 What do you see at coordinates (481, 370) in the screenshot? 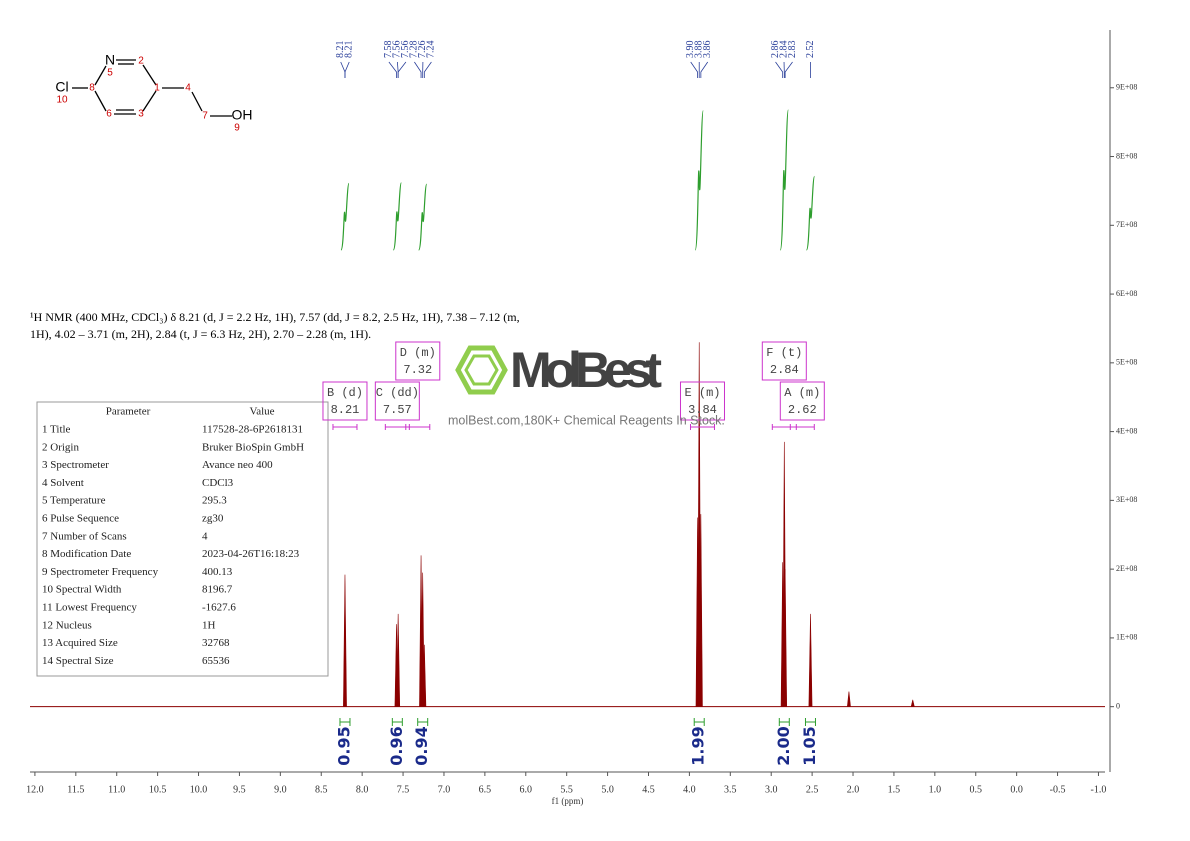
I see `watermark-logo` at bounding box center [481, 370].